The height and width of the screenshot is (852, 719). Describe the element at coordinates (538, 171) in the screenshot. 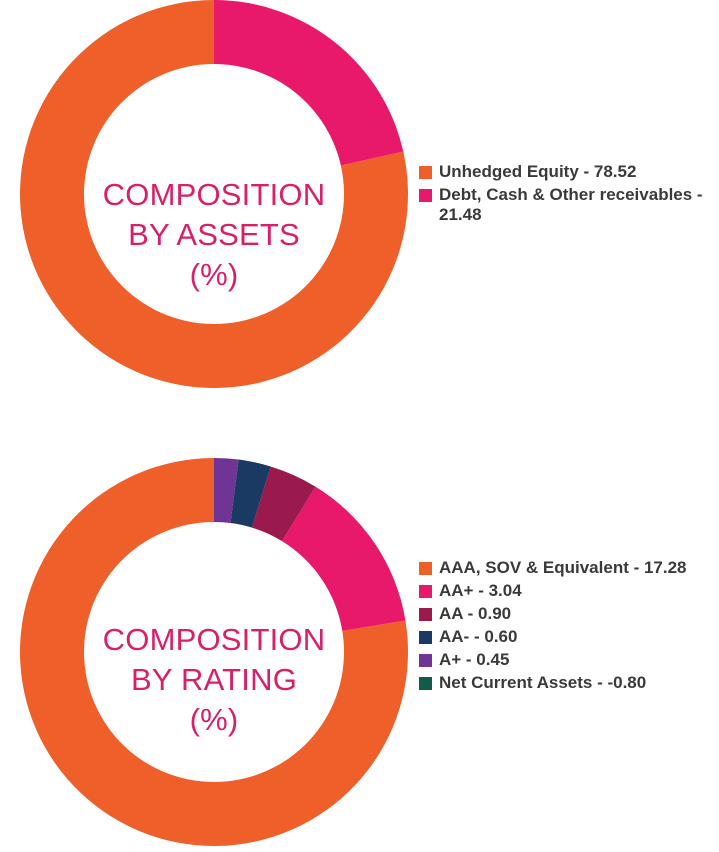

I see `legend-label: Unhedged Equity - 78.52` at that location.